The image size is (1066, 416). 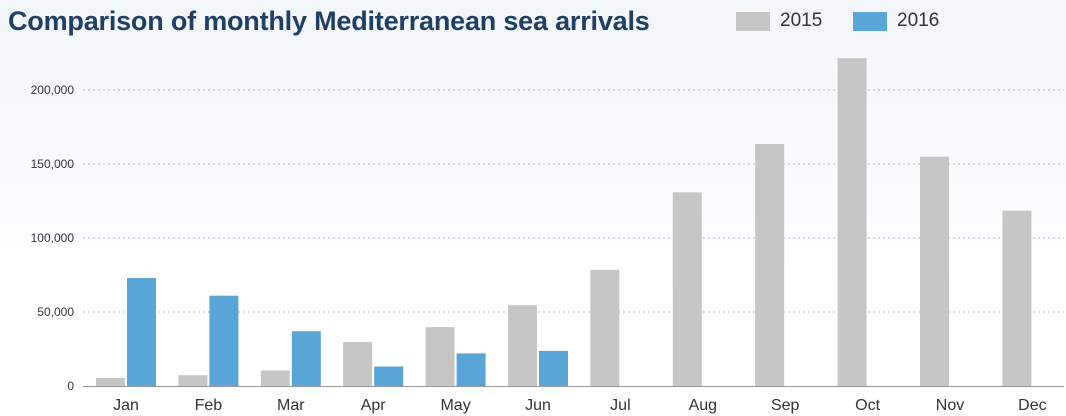 I want to click on legend-label-2016: 2016, so click(x=918, y=20).